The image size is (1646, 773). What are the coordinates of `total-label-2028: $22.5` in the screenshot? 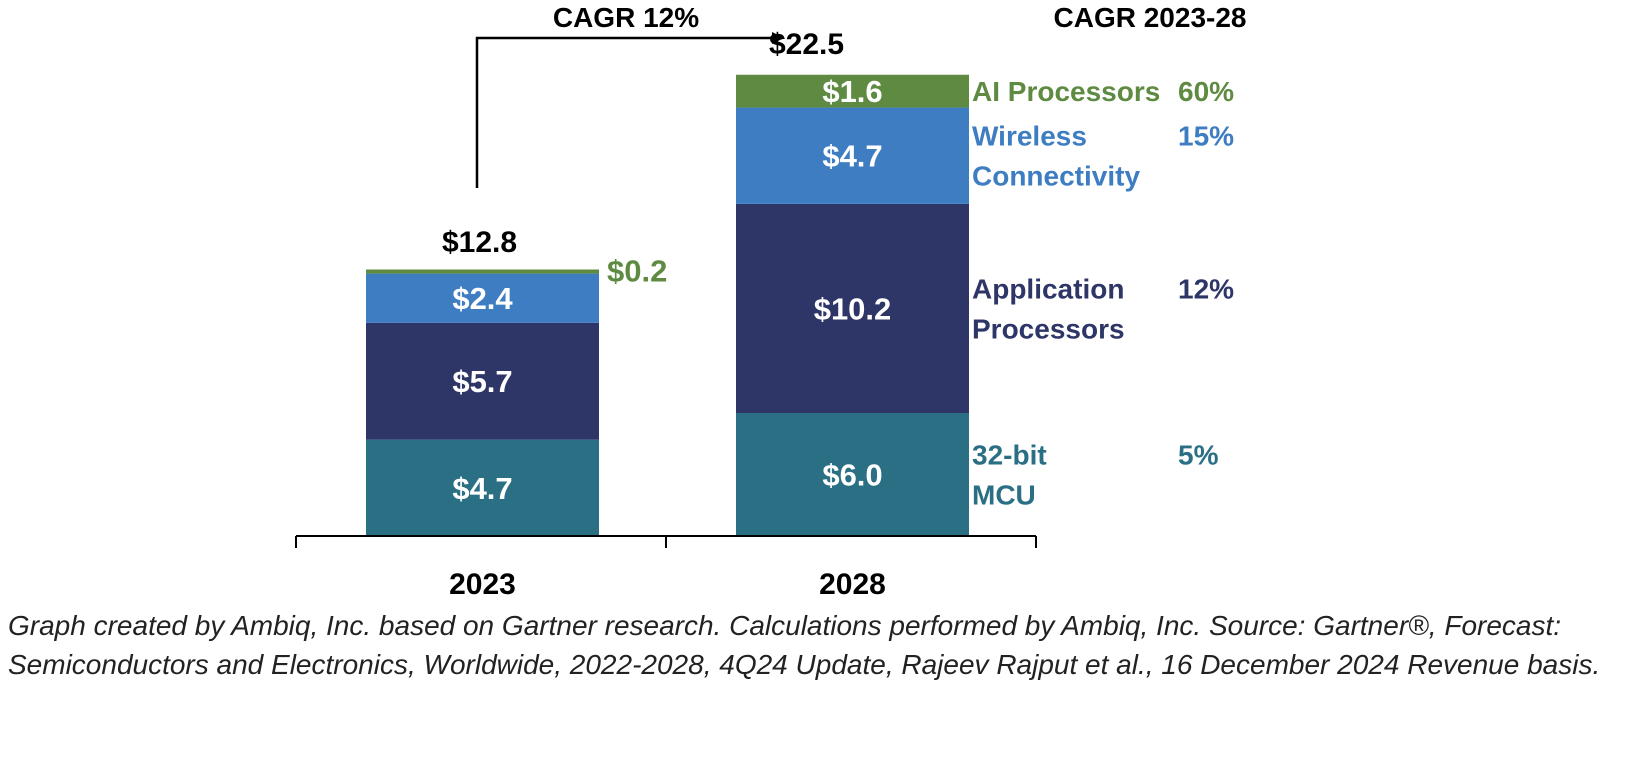 It's located at (806, 44).